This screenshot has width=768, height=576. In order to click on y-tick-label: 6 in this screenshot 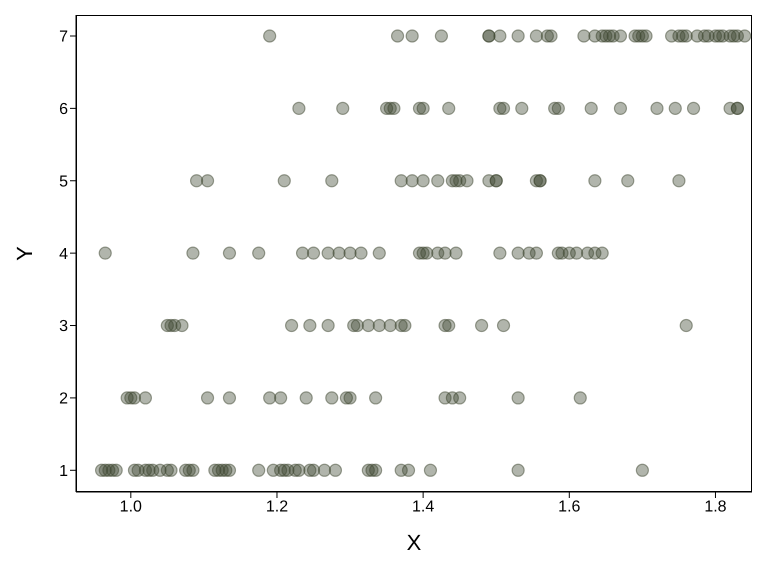, I will do `click(63, 109)`.